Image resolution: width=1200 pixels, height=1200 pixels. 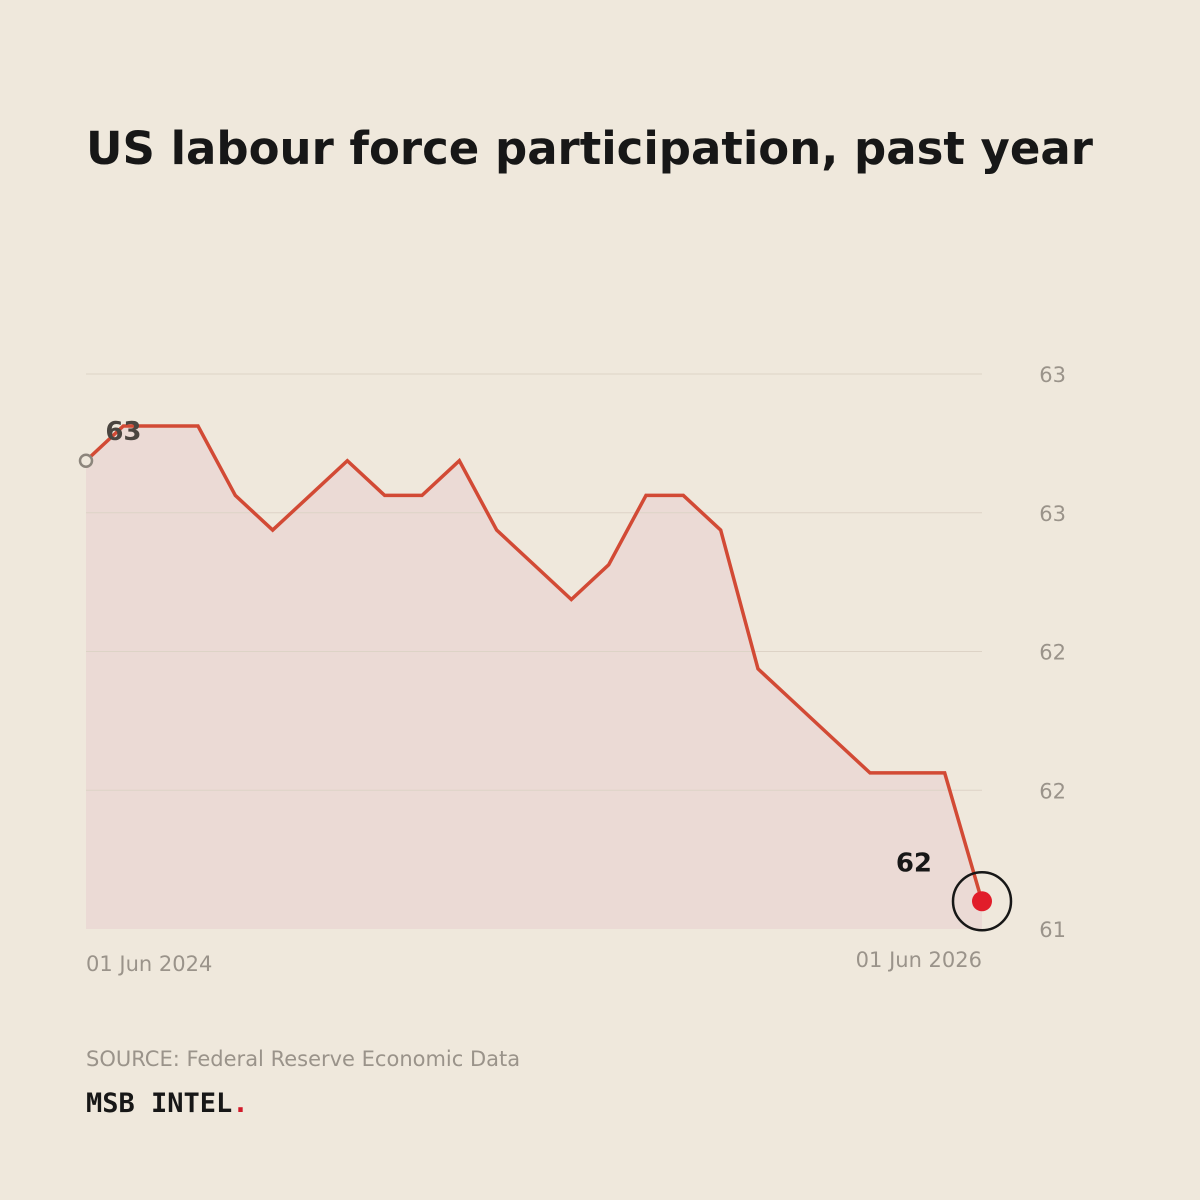 What do you see at coordinates (149, 964) in the screenshot?
I see `x-tick-label-start: 01 Jun 2024` at bounding box center [149, 964].